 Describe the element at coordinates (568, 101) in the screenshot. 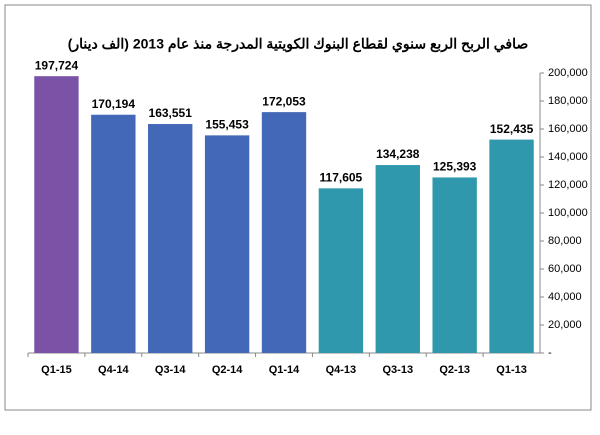

I see `y-tick-label: 180,000` at that location.